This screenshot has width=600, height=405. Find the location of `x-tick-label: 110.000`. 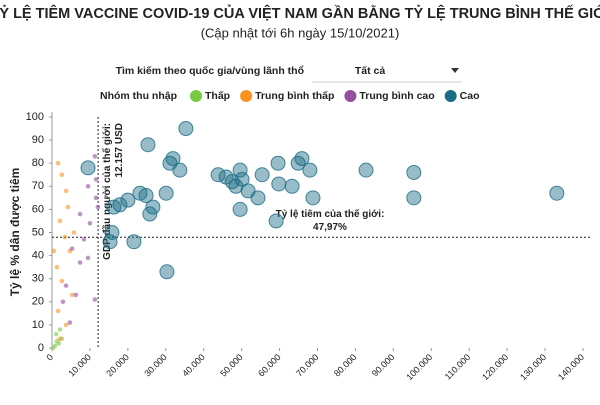

x-tick-label: 110.000 is located at coordinates (458, 367).